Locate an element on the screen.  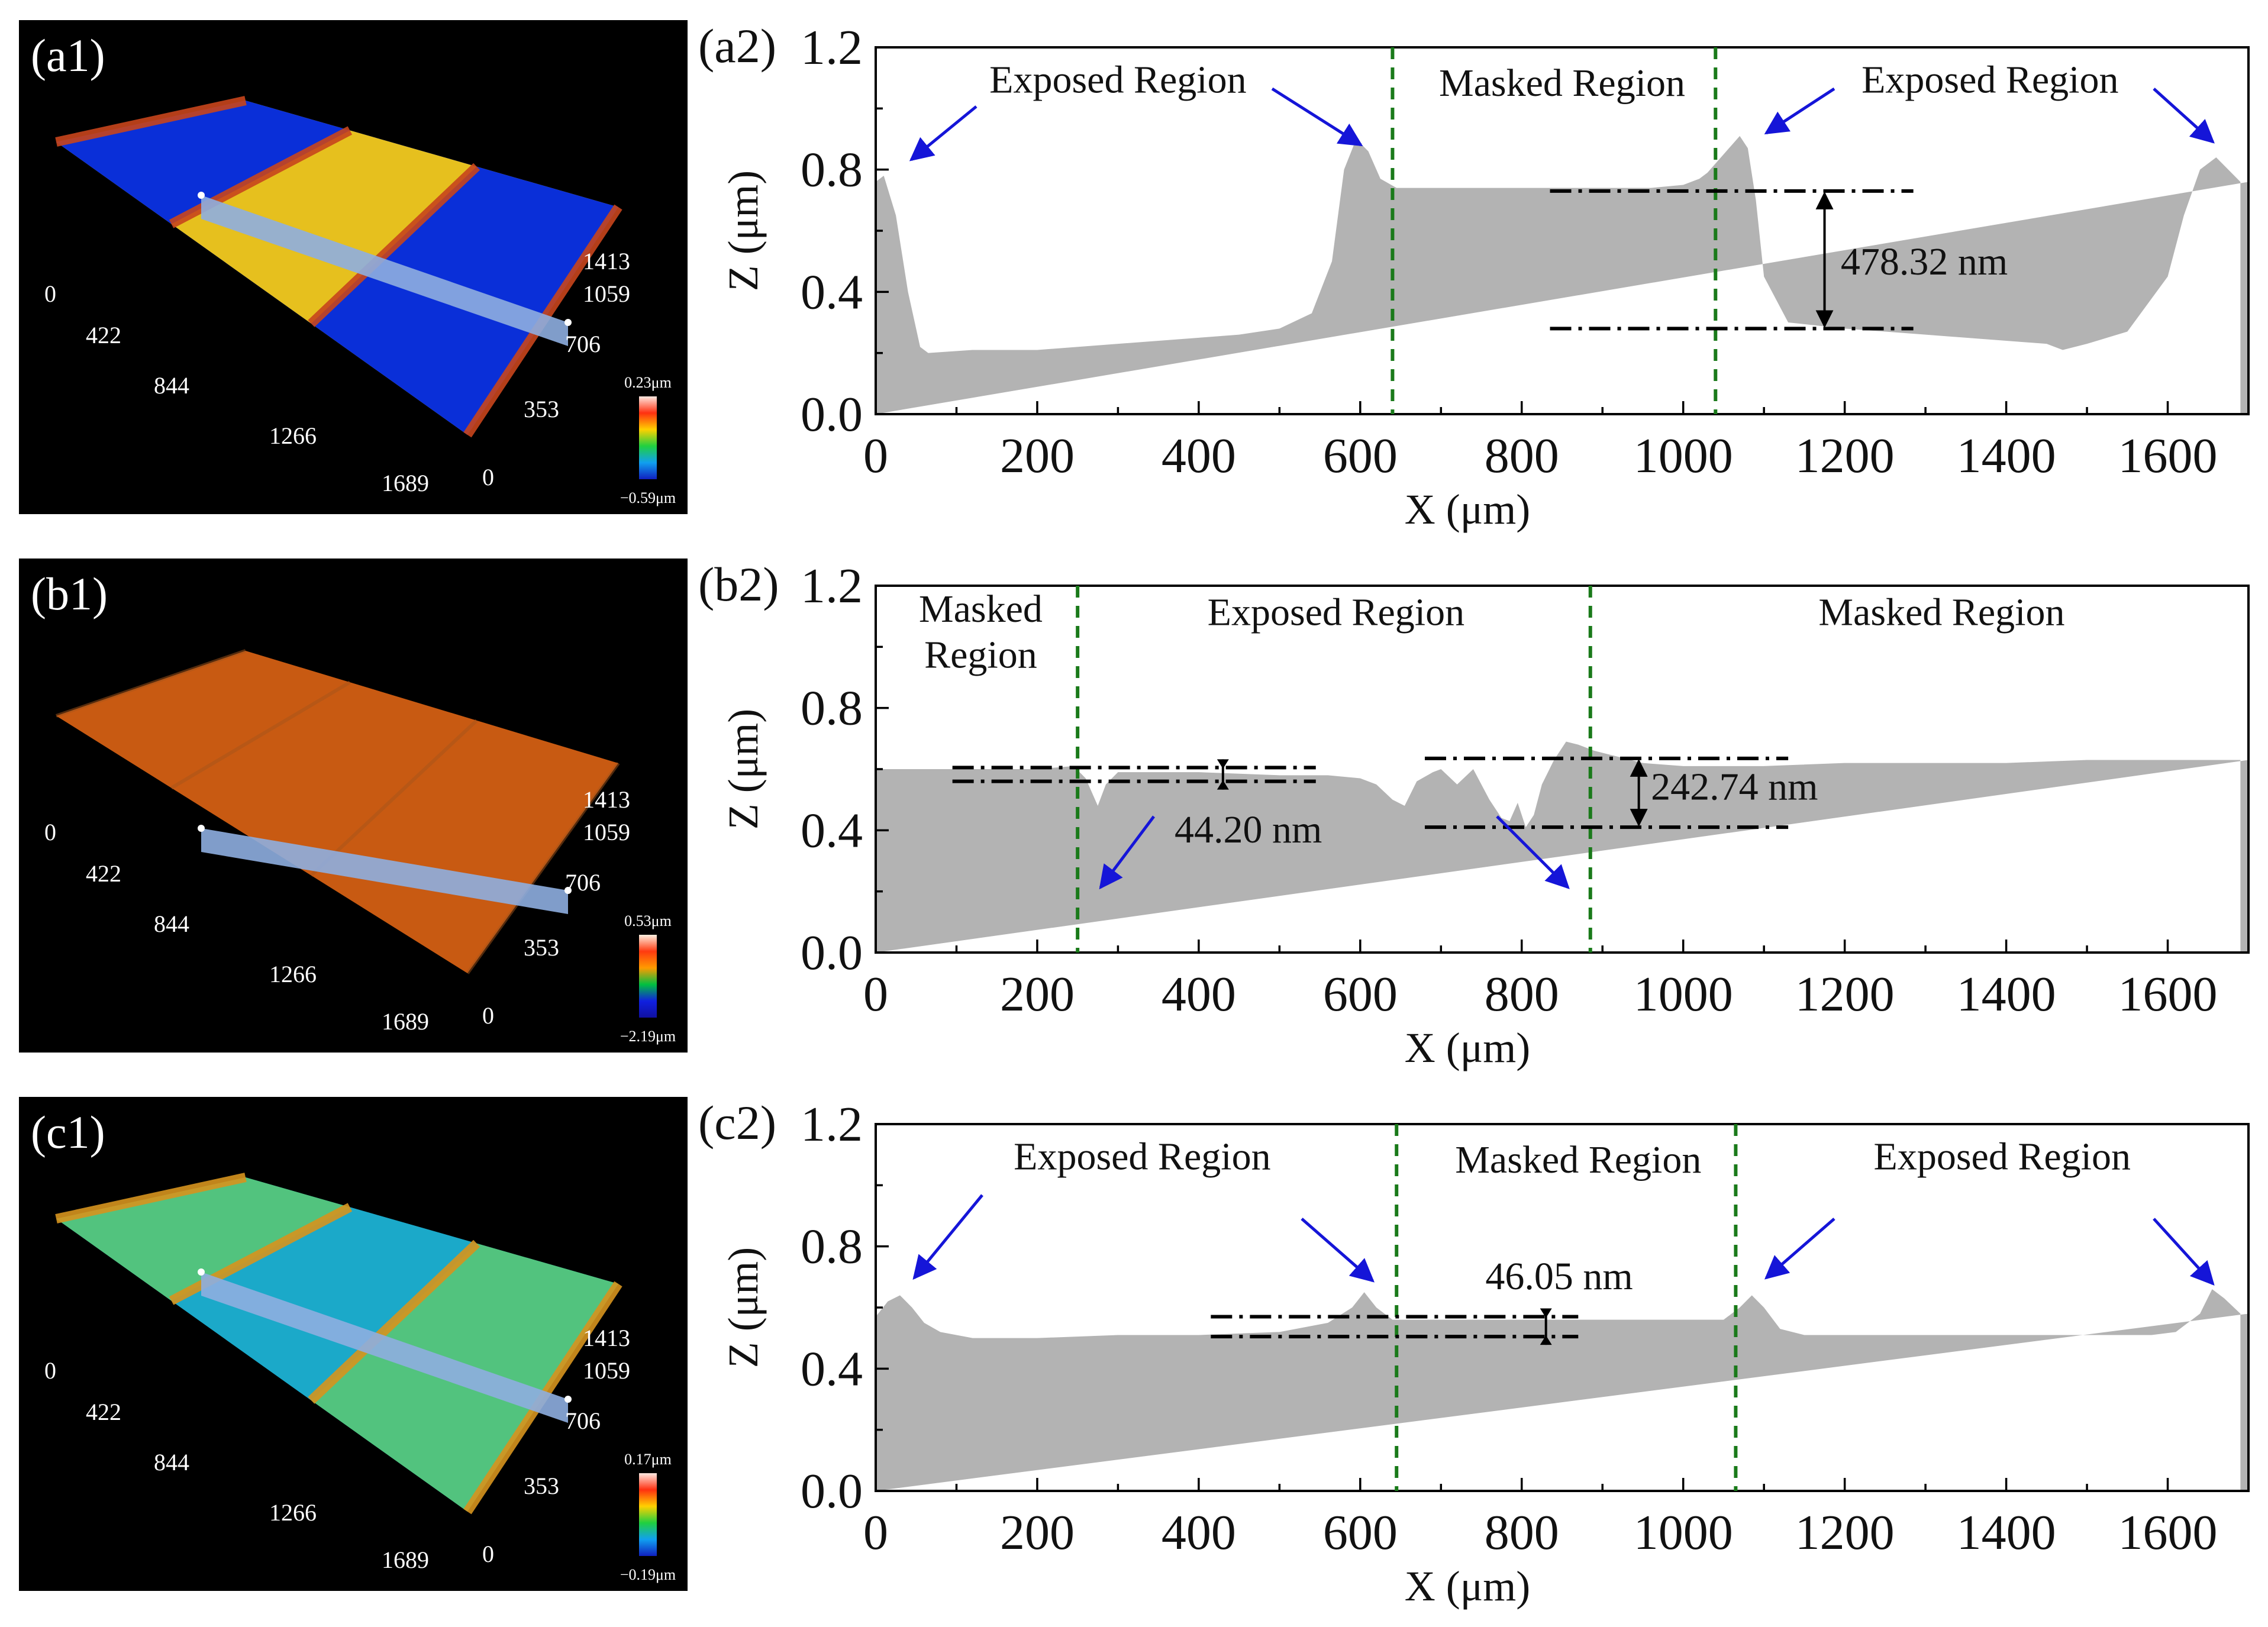
region-label: Masked is located at coordinates (981, 609).